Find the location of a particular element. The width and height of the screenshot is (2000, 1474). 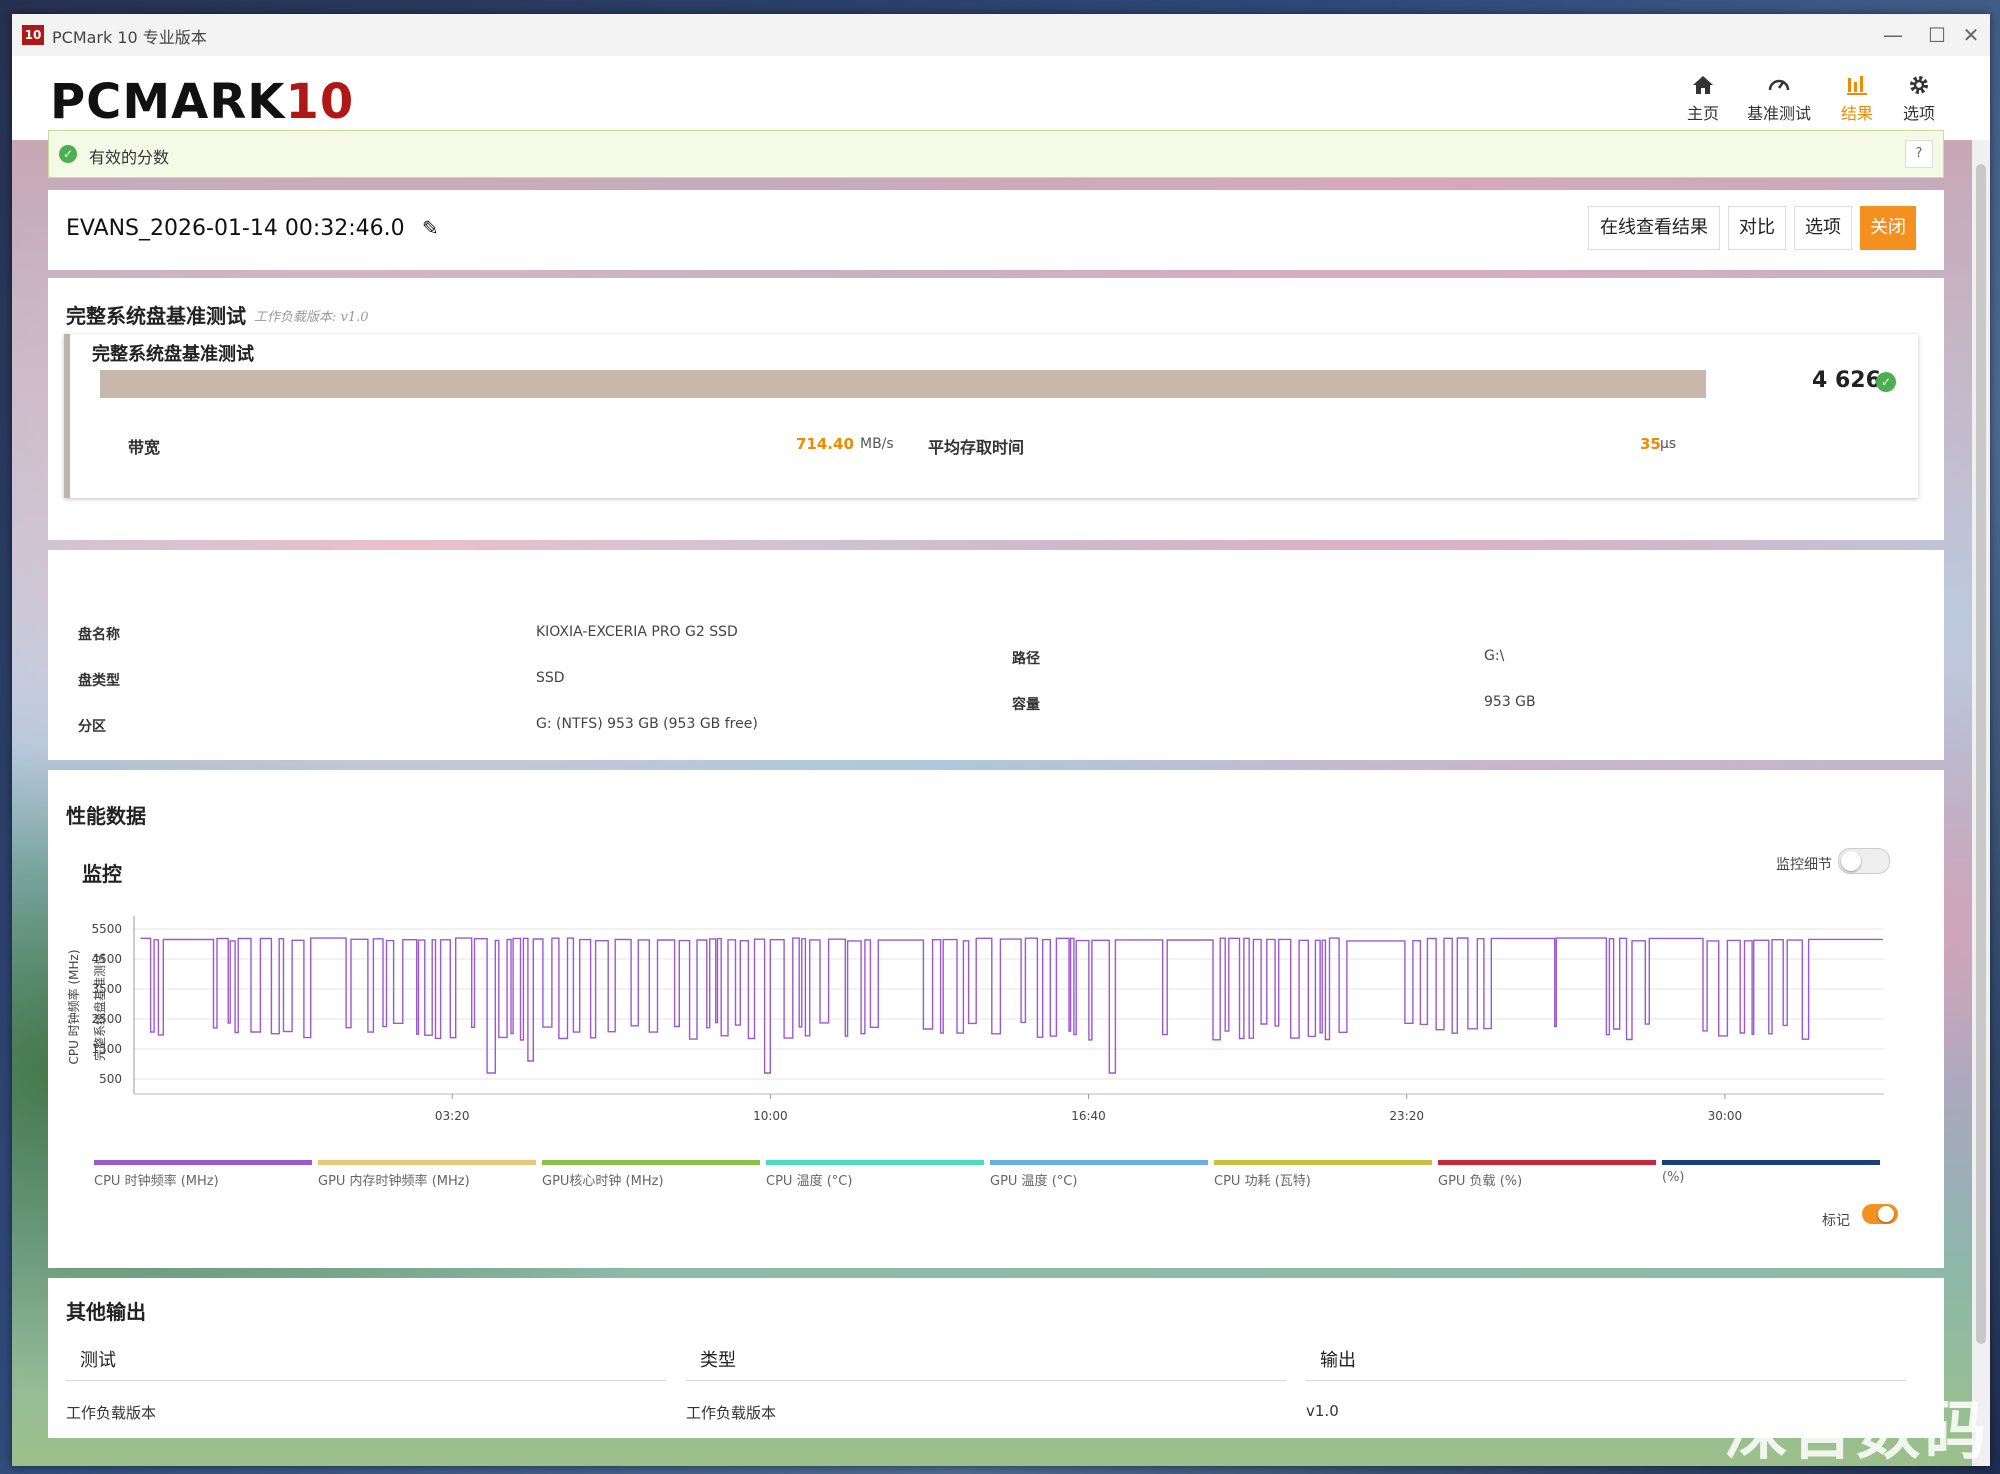

options-button: 选项 is located at coordinates (1823, 228).